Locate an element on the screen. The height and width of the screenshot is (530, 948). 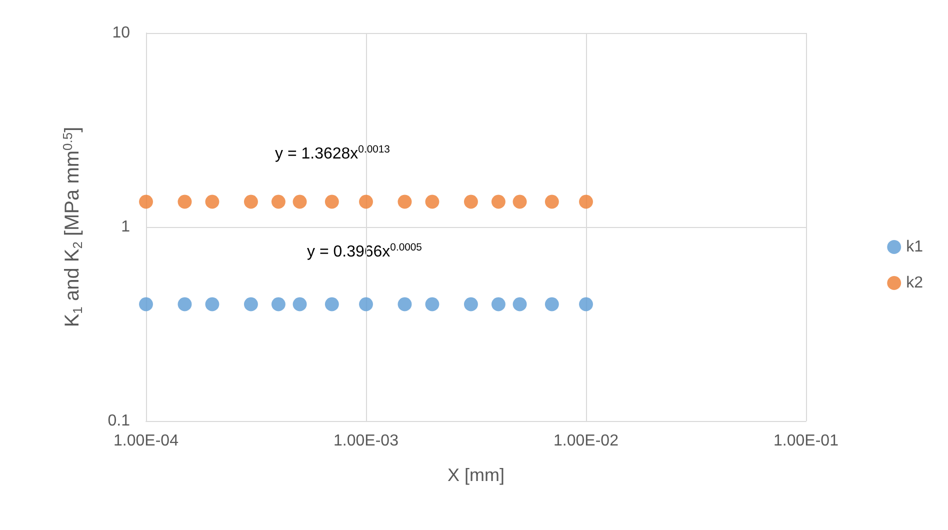
y-tick-label: 10 is located at coordinates (121, 33).